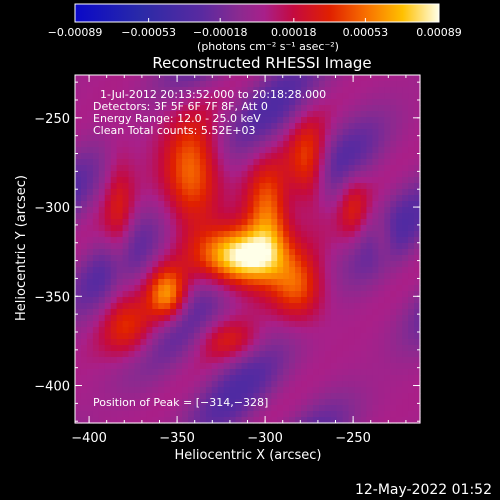  Describe the element at coordinates (439, 32) in the screenshot. I see `colorbar-tick-label: 0.00089` at that location.